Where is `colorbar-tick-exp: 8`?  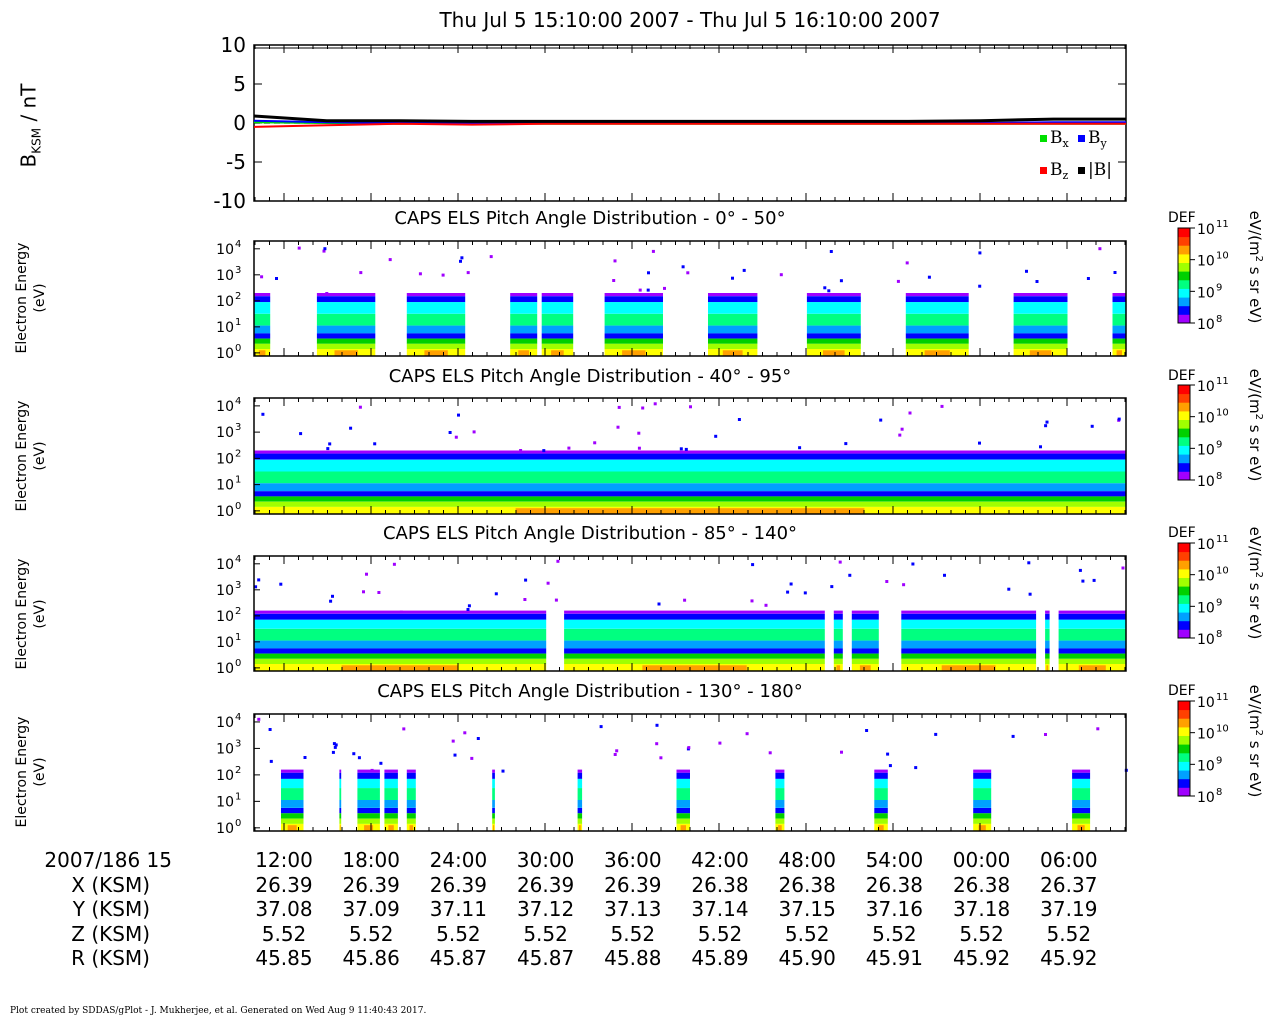
colorbar-tick-exp: 8 is located at coordinates (1219, 792).